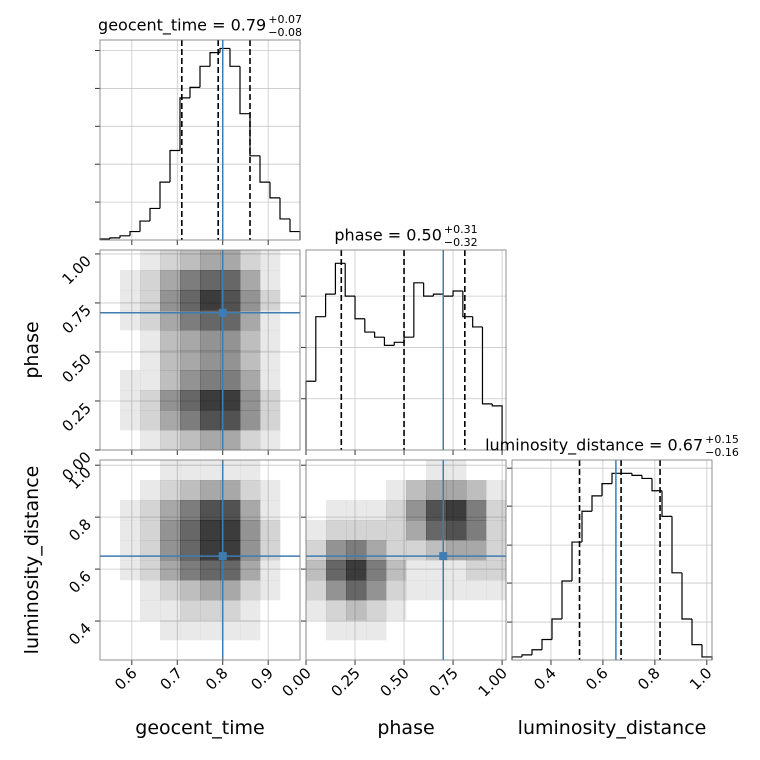 This screenshot has height=760, width=760. I want to click on x-tick-label: 1.0, so click(701, 679).